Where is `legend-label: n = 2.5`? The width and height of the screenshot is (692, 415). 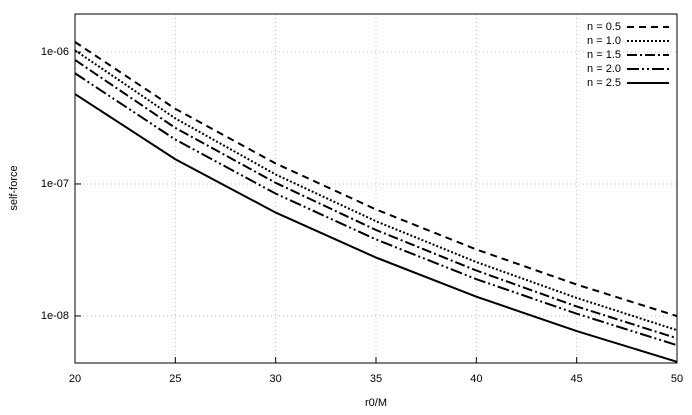 legend-label: n = 2.5 is located at coordinates (604, 83).